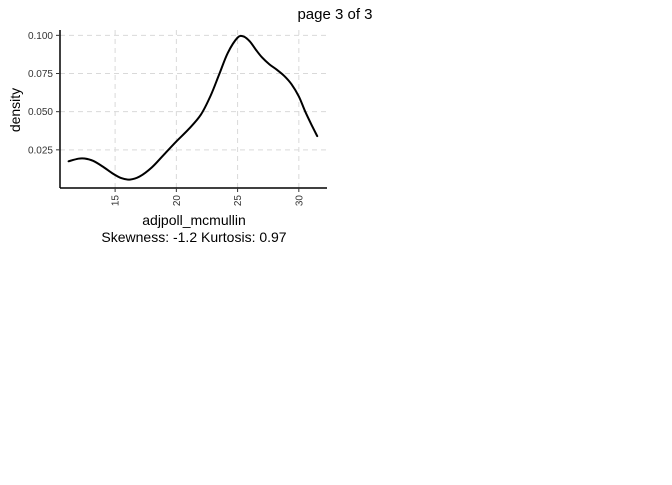 Image resolution: width=672 pixels, height=485 pixels. Describe the element at coordinates (334, 14) in the screenshot. I see `page-label: page 3 of 3` at that location.